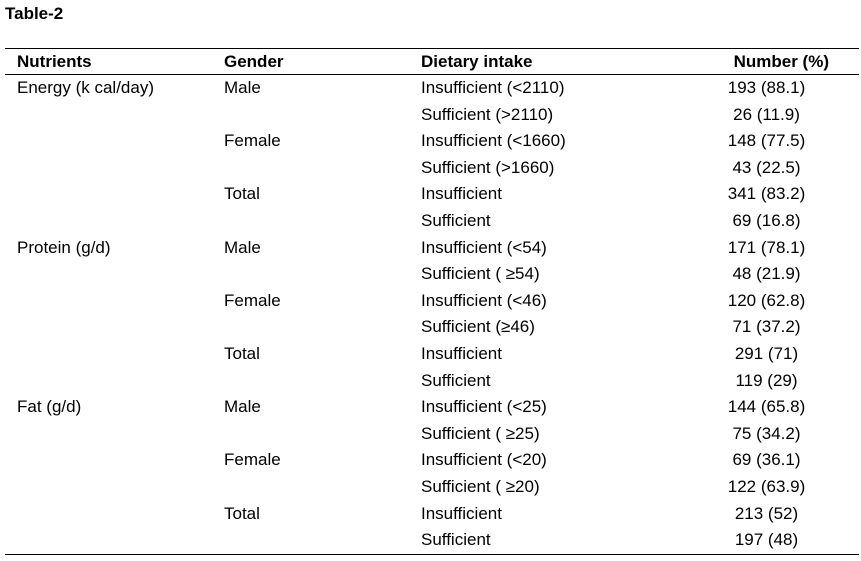 This screenshot has width=861, height=561. What do you see at coordinates (480, 274) in the screenshot?
I see `dietary-intake-cell: Sufficient ( ≥54)` at bounding box center [480, 274].